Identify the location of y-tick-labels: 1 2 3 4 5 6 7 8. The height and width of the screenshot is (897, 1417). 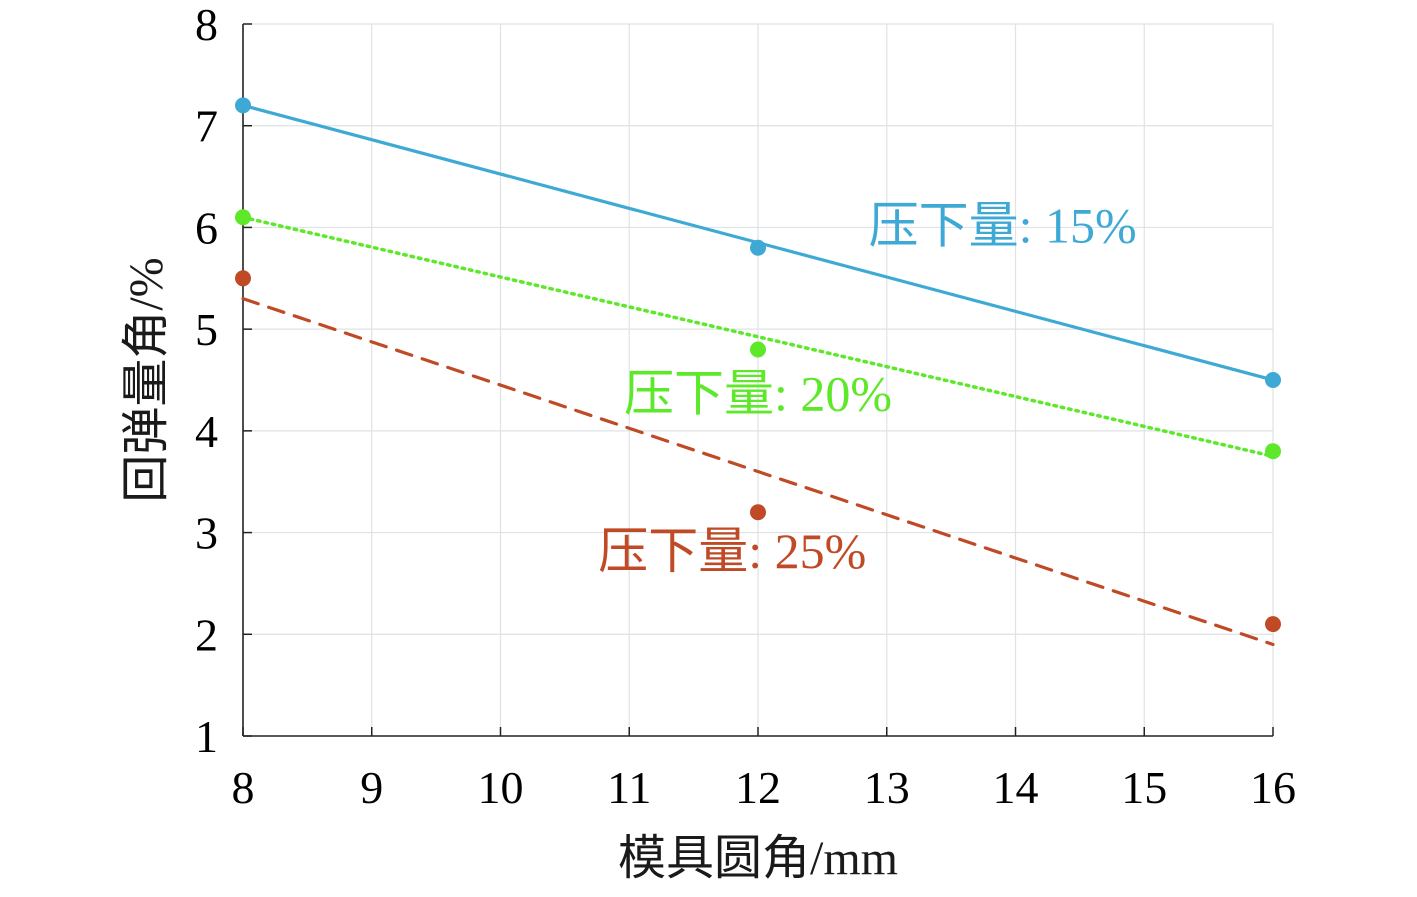
(206, 381).